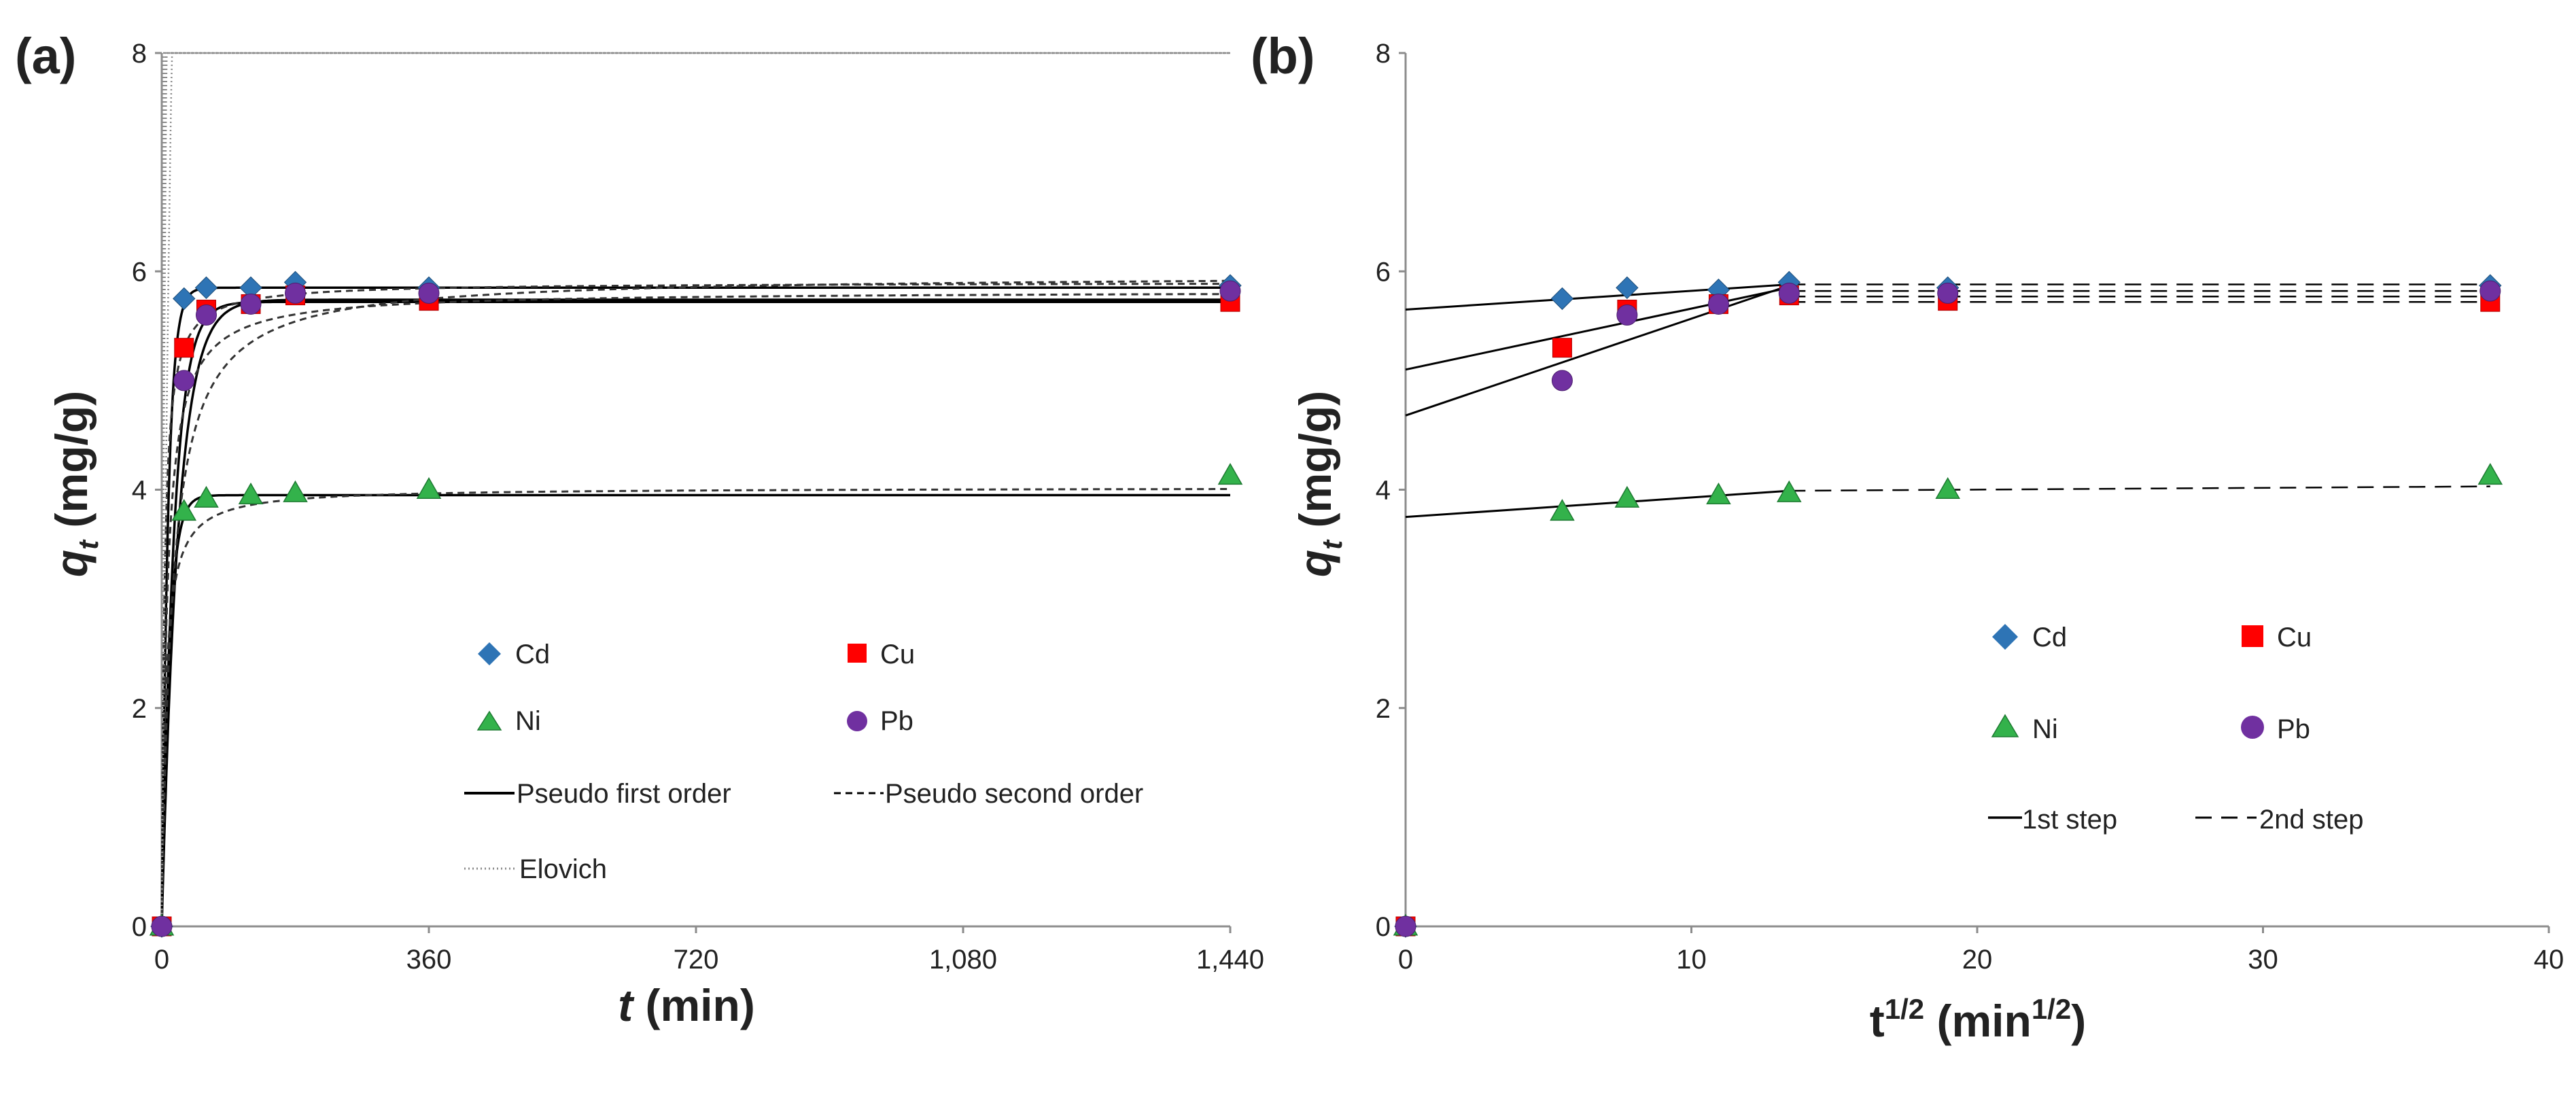 The height and width of the screenshot is (1099, 2576). I want to click on legend-b-cu: Cu, so click(2277, 637).